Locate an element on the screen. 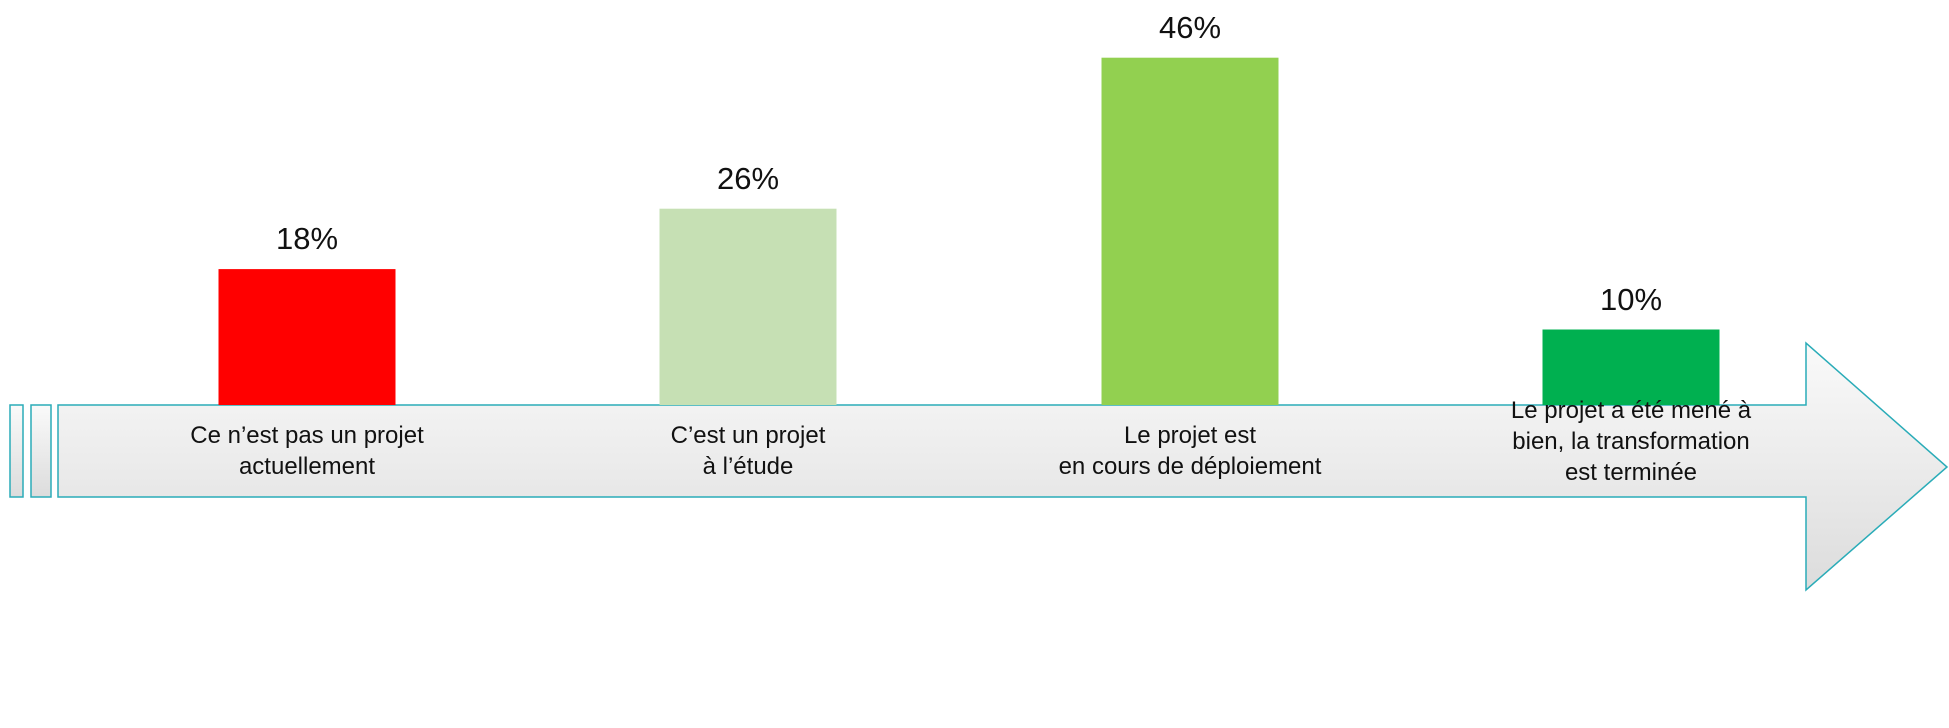 This screenshot has height=728, width=1949. category-label: Ce n’est pas un projet actuellement is located at coordinates (307, 451).